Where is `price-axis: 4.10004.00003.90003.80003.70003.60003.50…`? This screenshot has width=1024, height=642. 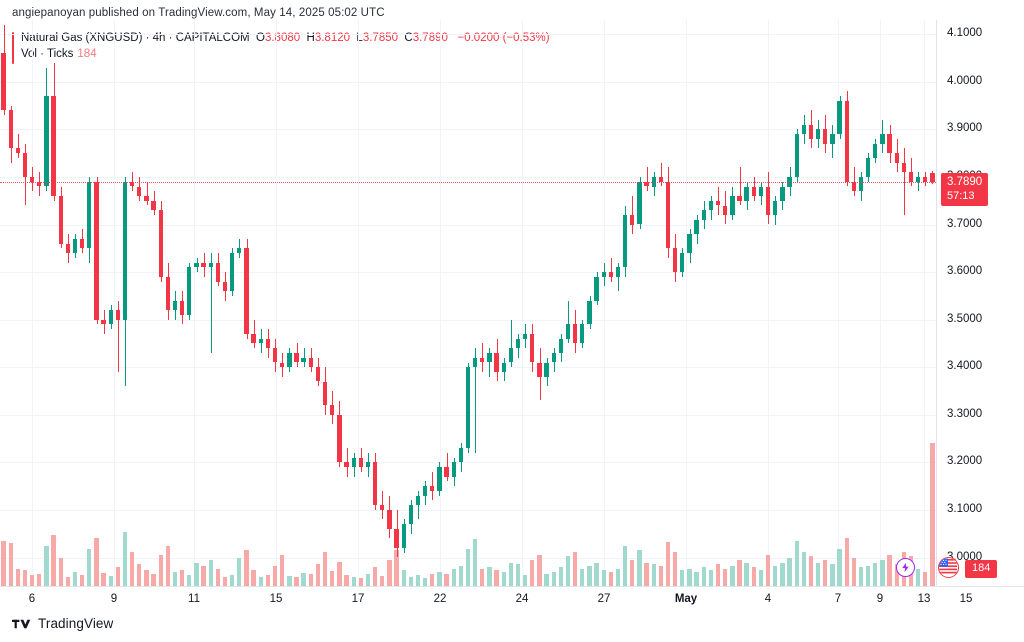
price-axis: 4.10004.00003.90003.80003.70003.60003.50… is located at coordinates (980, 303).